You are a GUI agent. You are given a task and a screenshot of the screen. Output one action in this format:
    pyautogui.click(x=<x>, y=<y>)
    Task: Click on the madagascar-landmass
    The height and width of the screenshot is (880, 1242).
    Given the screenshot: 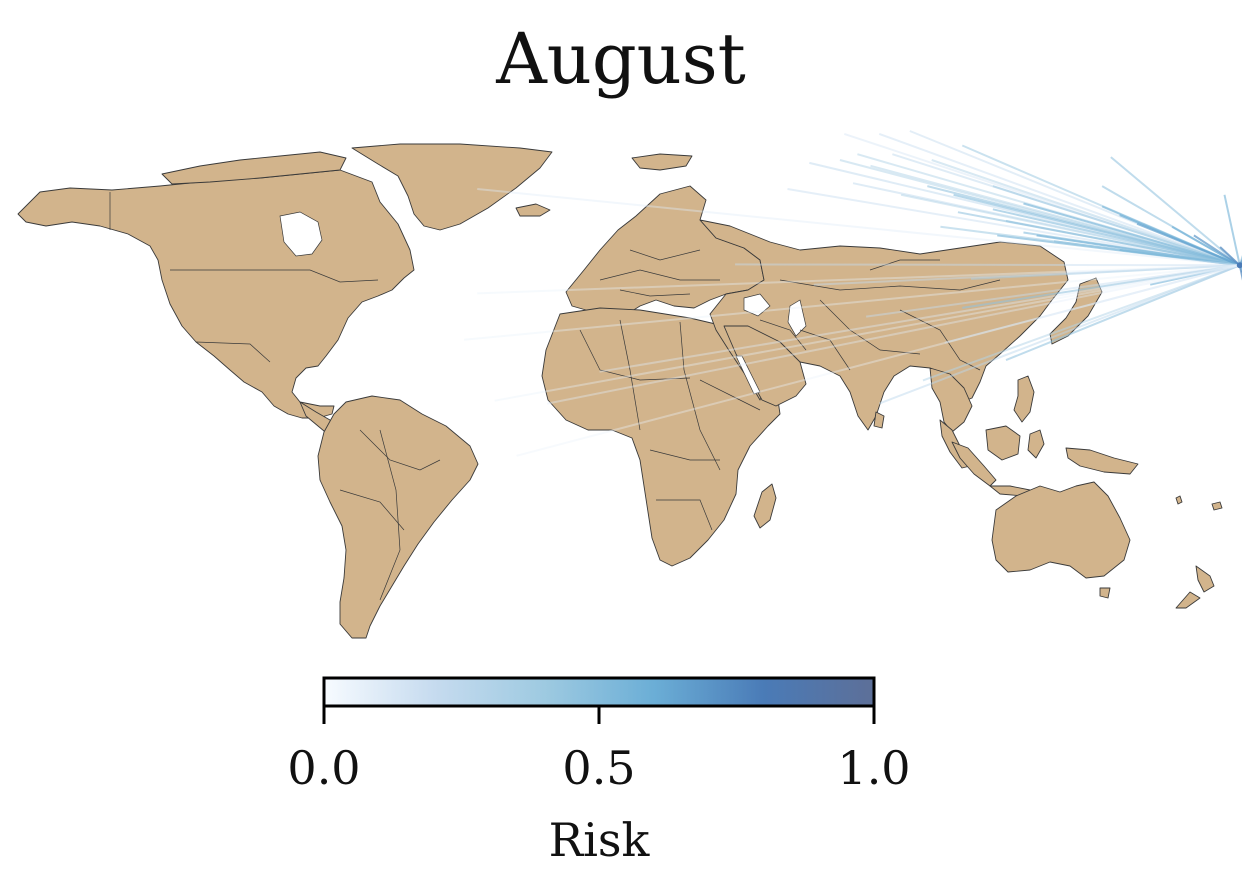 What is the action you would take?
    pyautogui.click(x=765, y=506)
    